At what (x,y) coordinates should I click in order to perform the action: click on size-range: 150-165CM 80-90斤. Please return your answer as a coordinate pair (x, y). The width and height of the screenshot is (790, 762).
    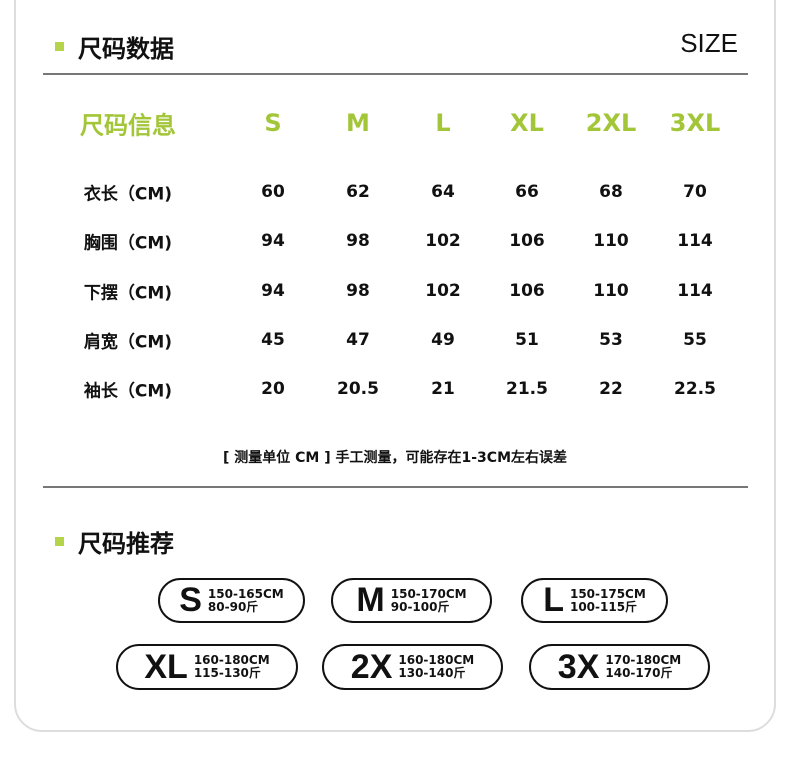
    Looking at the image, I should click on (245, 600).